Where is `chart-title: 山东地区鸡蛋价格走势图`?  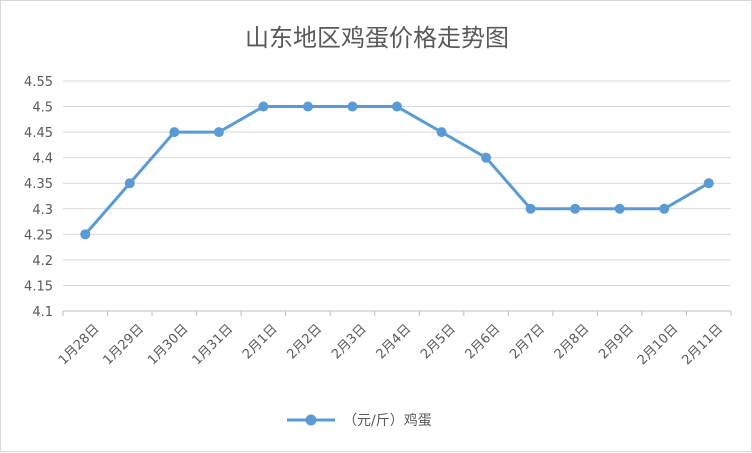
chart-title: 山东地区鸡蛋价格走势图 is located at coordinates (377, 38).